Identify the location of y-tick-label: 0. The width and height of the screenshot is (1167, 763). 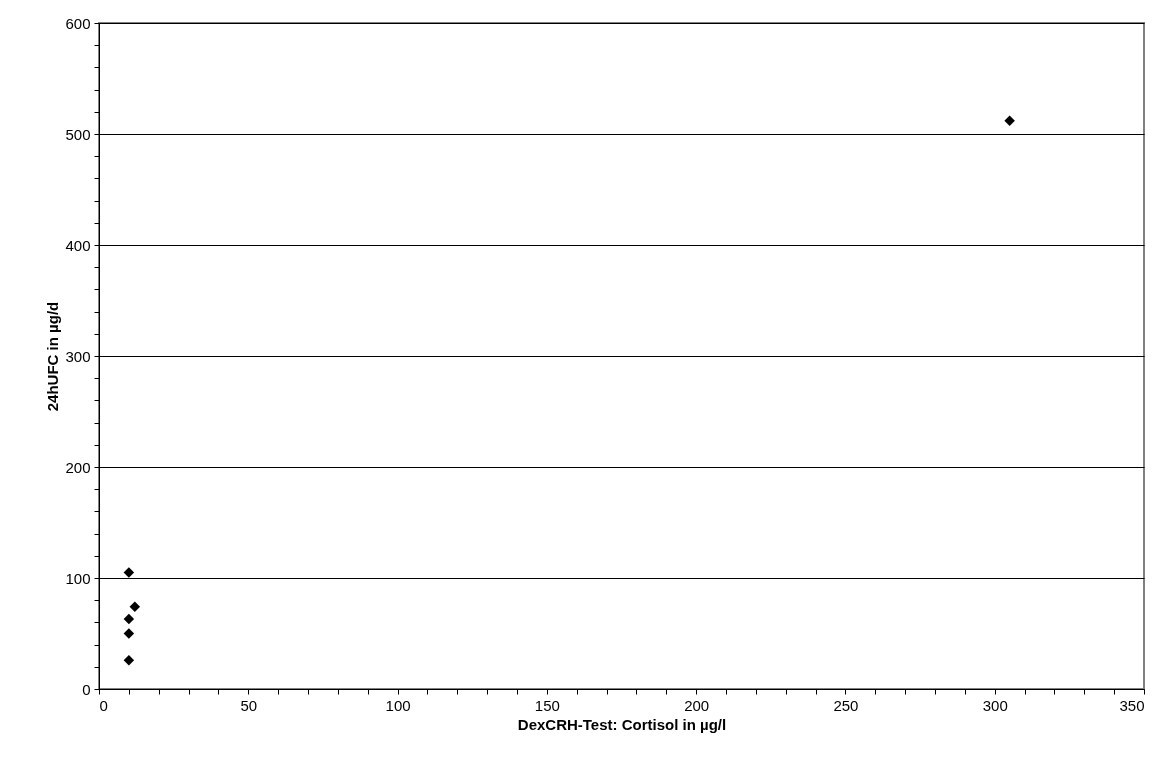
(86, 689).